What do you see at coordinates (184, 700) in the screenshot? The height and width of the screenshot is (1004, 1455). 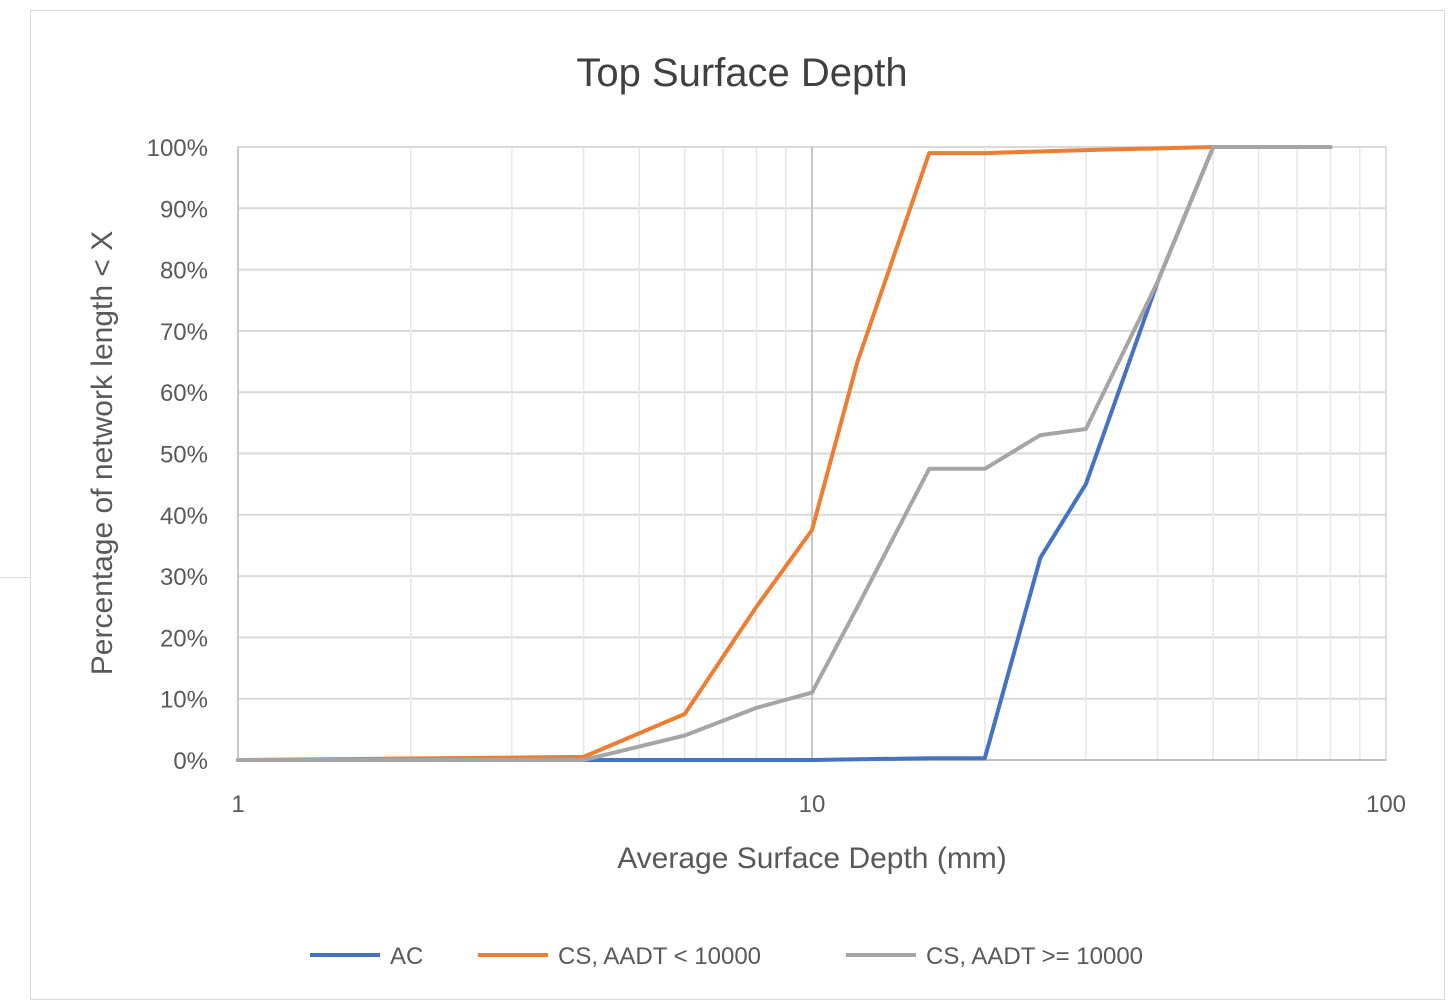 I see `y-tick-label: 10%` at bounding box center [184, 700].